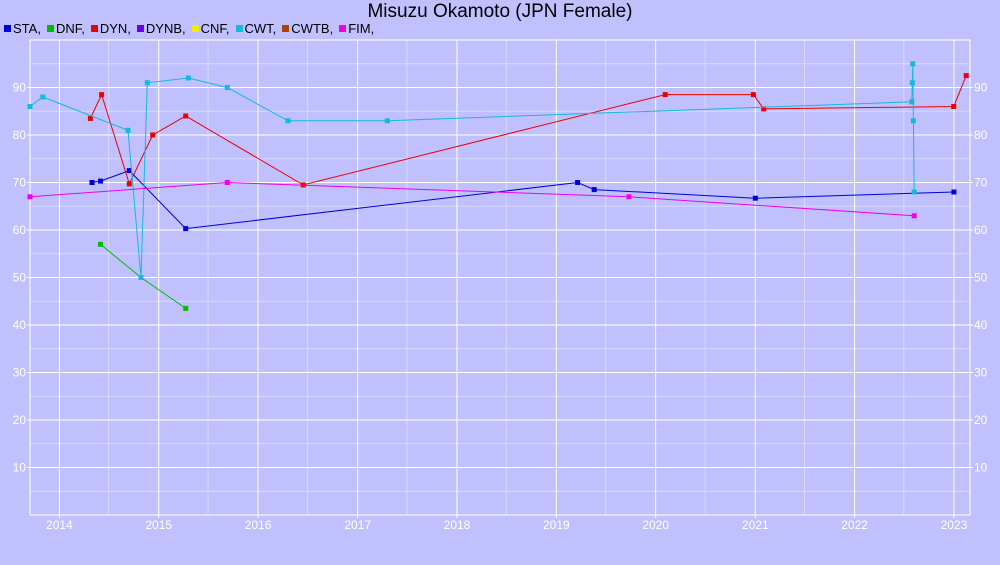  I want to click on x-tick-label: 2021, so click(755, 525).